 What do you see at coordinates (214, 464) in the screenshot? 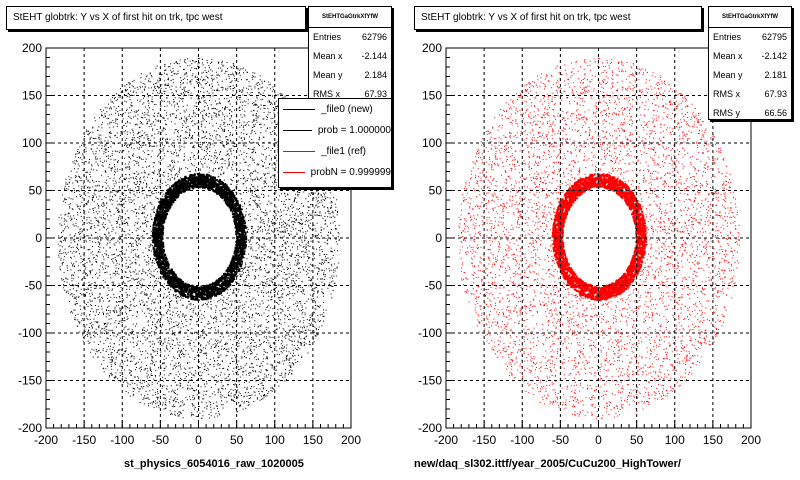
I see `panel1-x-axis-title: st_physics_6054016_raw_1020005` at bounding box center [214, 464].